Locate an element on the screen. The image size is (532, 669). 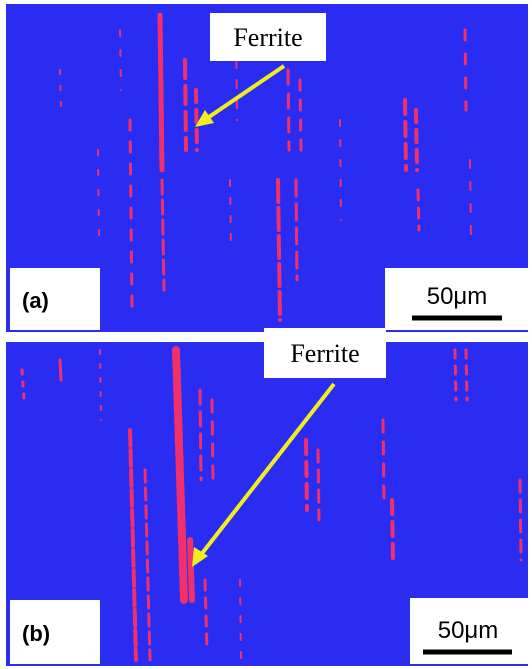
panel-label: (b) is located at coordinates (36, 633).